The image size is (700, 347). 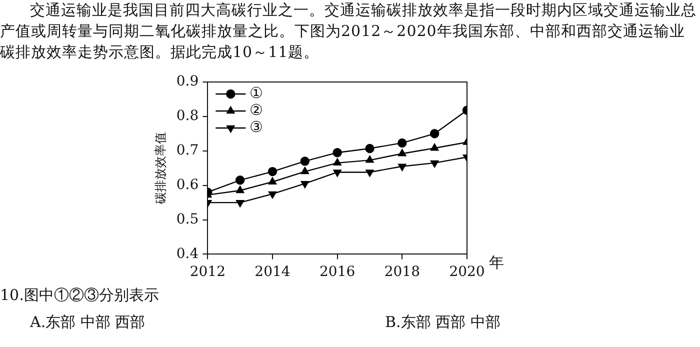 What do you see at coordinates (256, 109) in the screenshot?
I see `legend-label: ②` at bounding box center [256, 109].